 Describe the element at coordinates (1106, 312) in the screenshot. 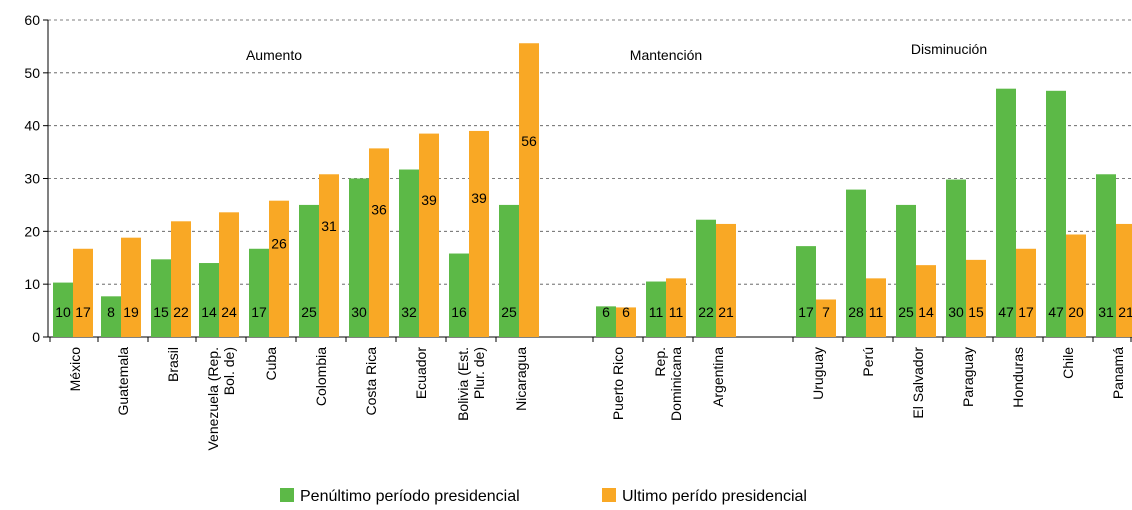

I see `data-label-penultimo-panama: 31` at that location.